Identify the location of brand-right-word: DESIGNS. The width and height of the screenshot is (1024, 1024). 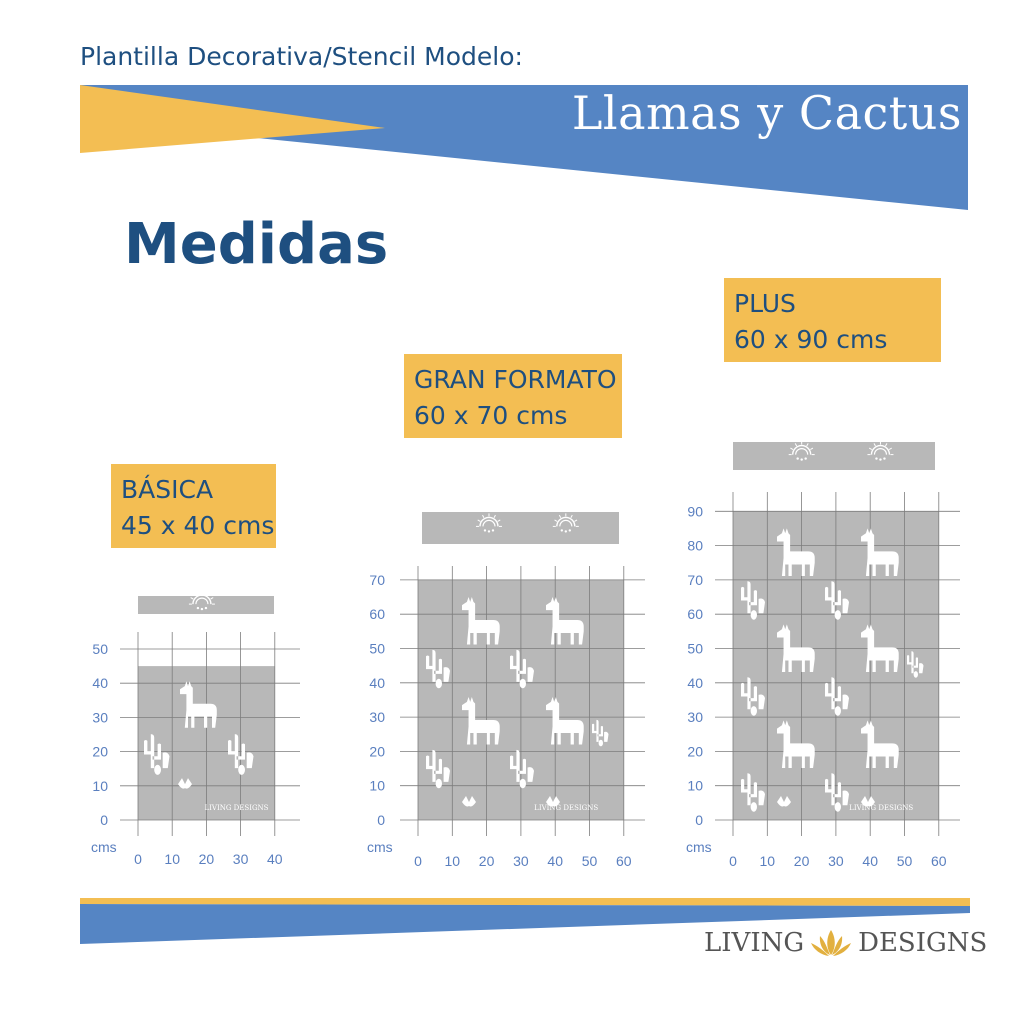
(923, 943).